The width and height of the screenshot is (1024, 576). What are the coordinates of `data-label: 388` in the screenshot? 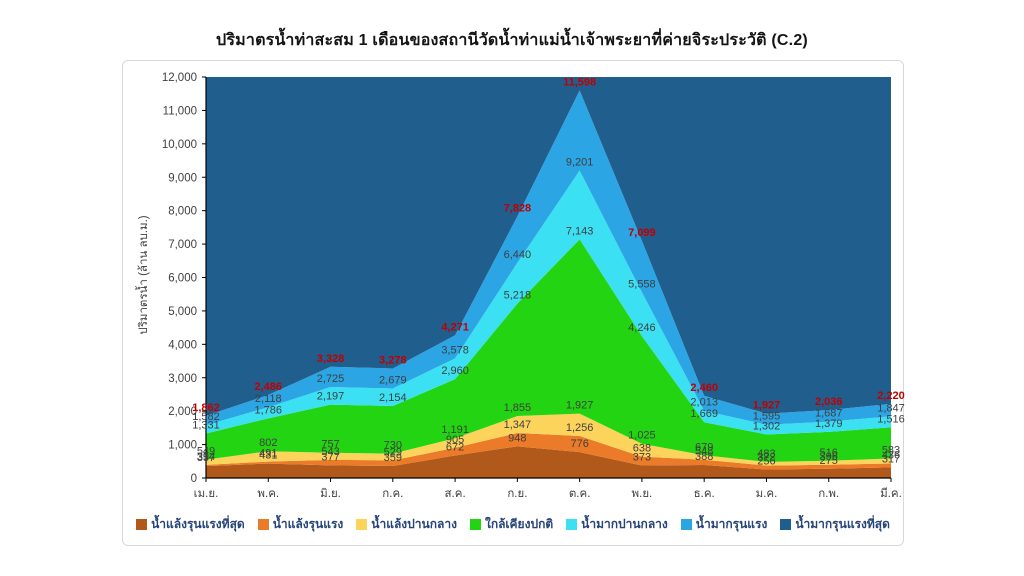 It's located at (704, 457).